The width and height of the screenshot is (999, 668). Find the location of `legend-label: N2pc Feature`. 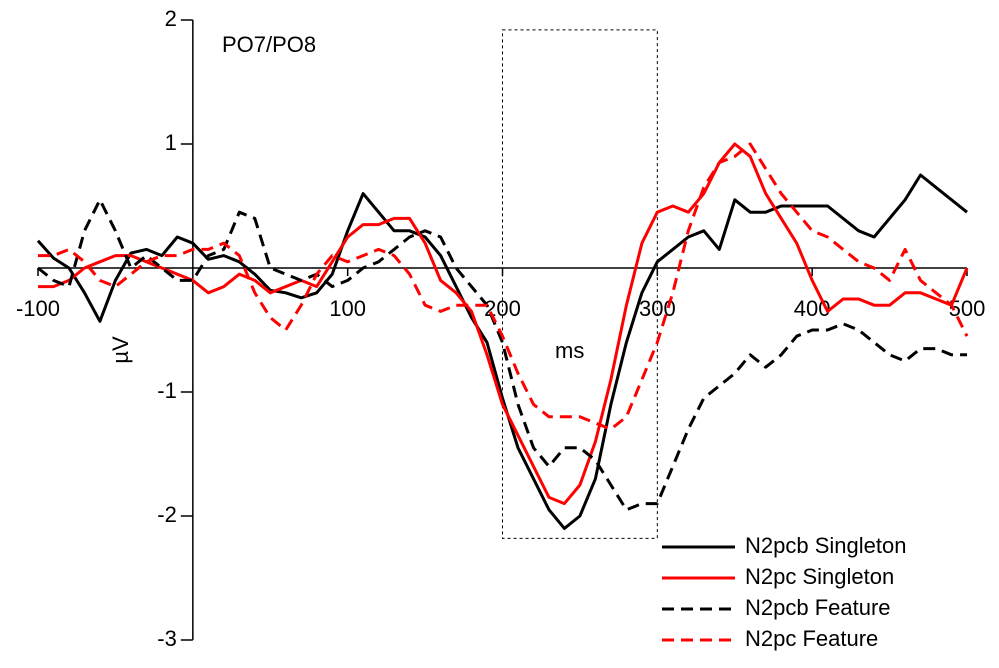

legend-label: N2pc Feature is located at coordinates (811, 638).